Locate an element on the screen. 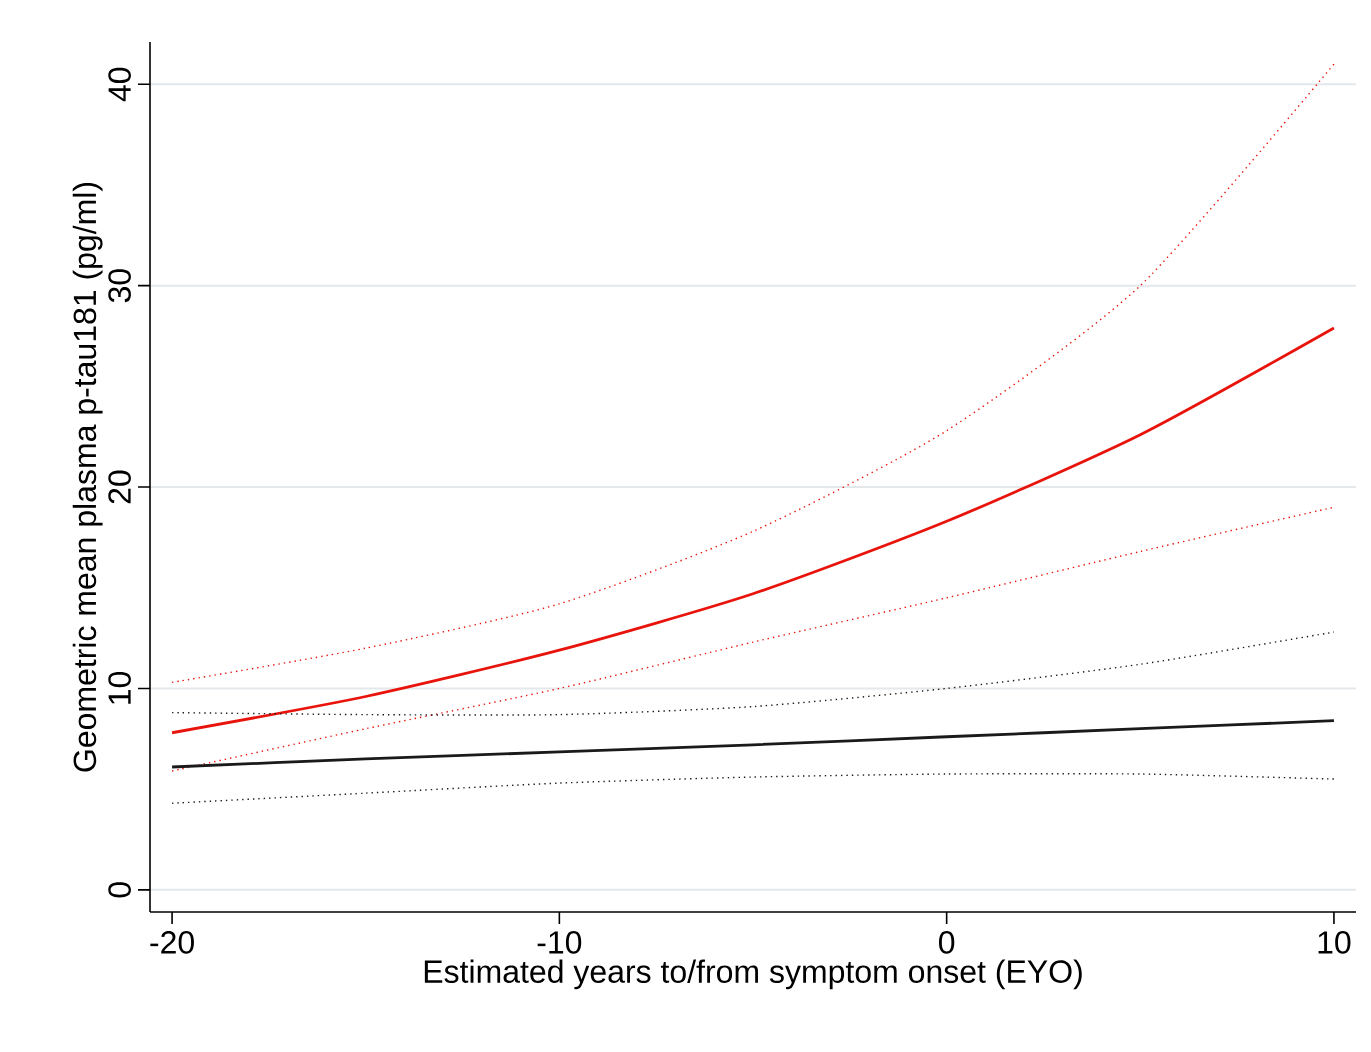 The height and width of the screenshot is (1052, 1371). x-tick-label: -20 is located at coordinates (172, 942).